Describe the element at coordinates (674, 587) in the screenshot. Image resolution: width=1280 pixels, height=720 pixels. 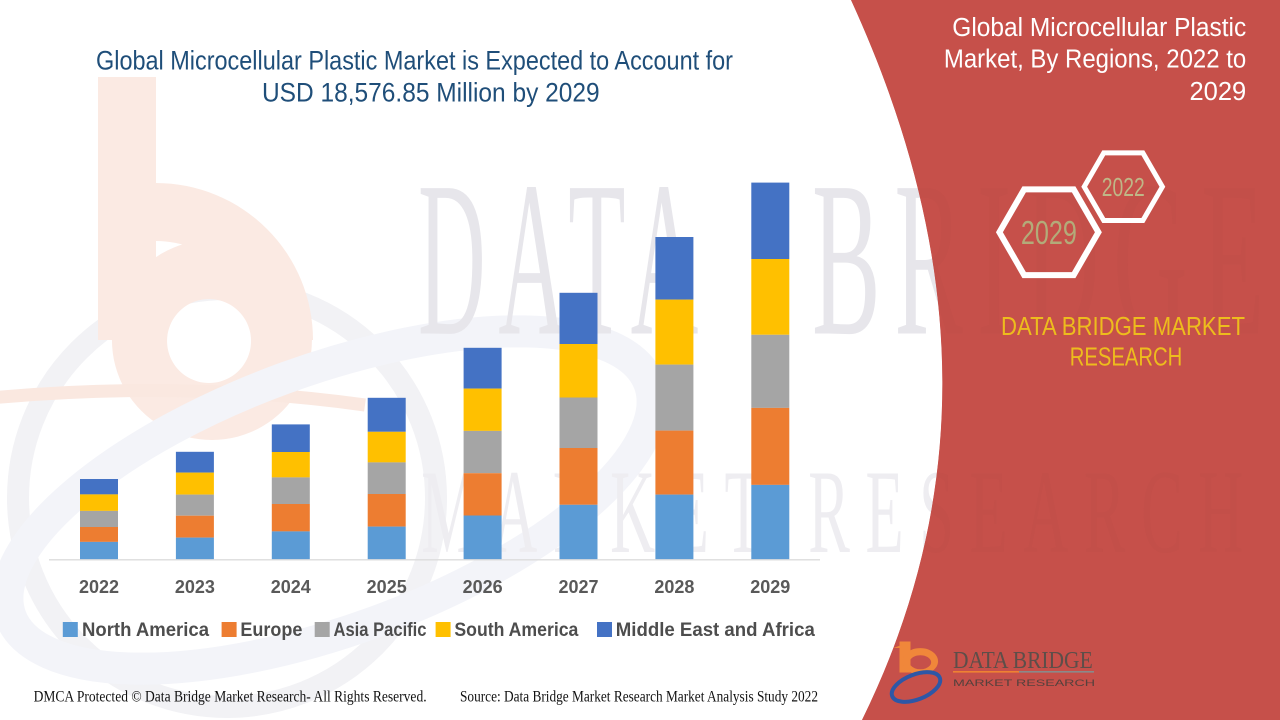
I see `svg-text: 2028` at that location.